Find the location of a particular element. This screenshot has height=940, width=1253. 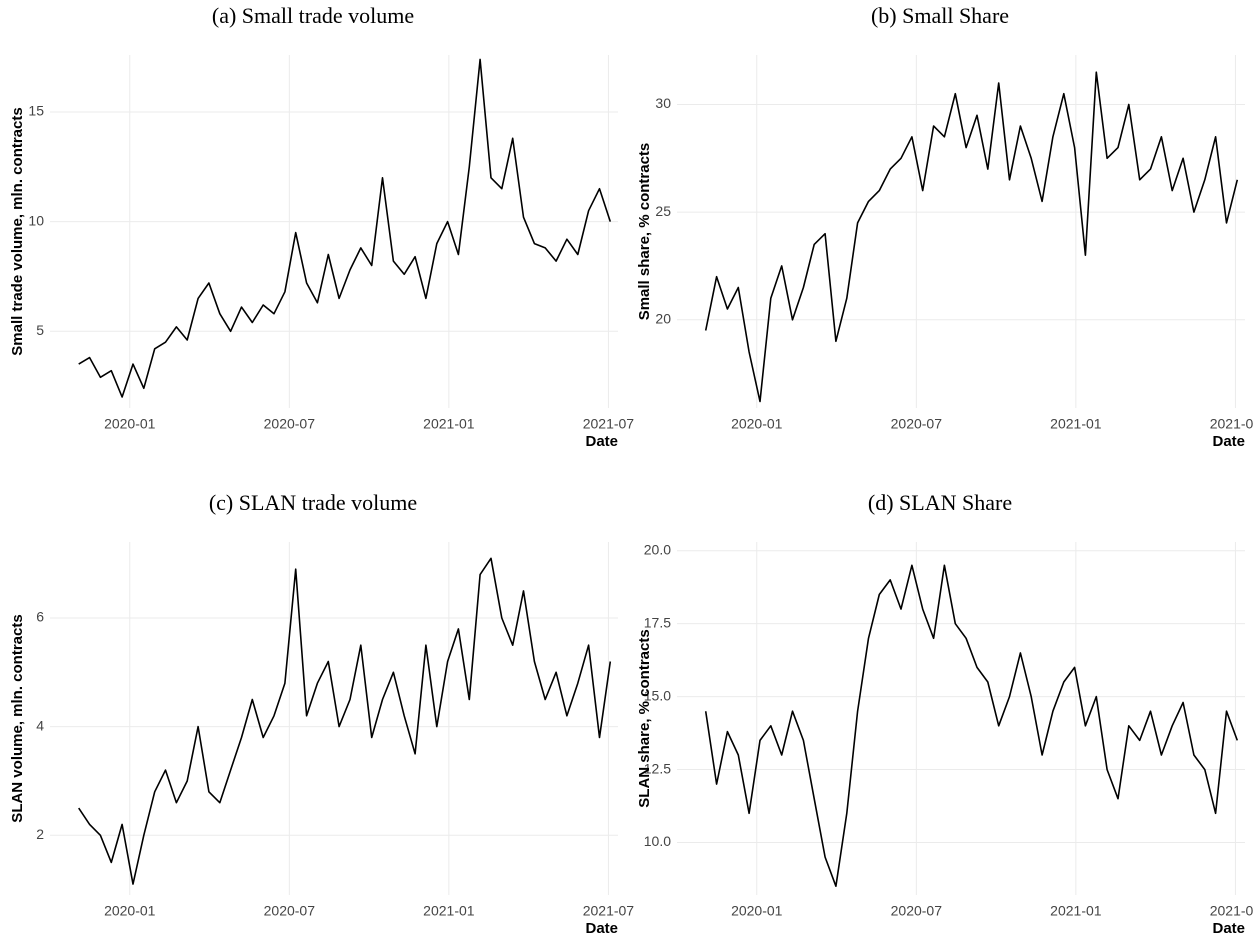

y-tick-label: 10.0 is located at coordinates (657, 841).